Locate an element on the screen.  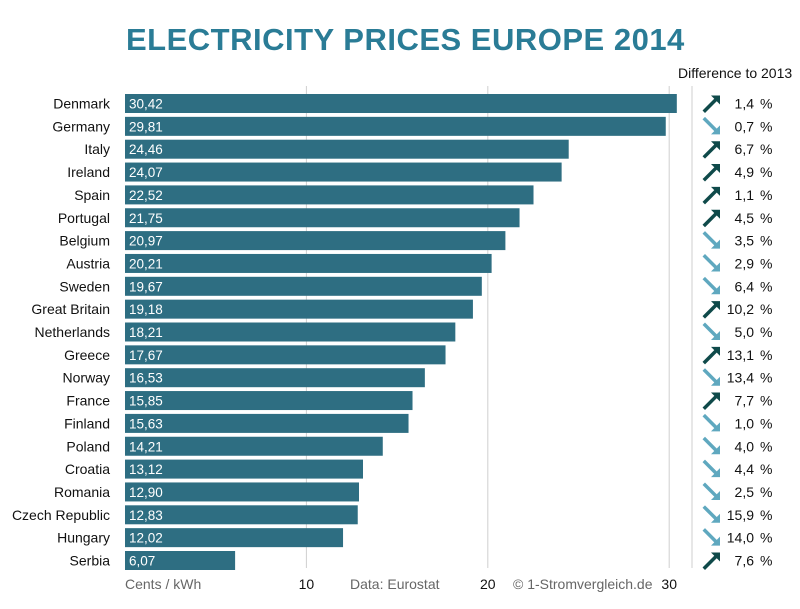
category-label: France is located at coordinates (88, 401).